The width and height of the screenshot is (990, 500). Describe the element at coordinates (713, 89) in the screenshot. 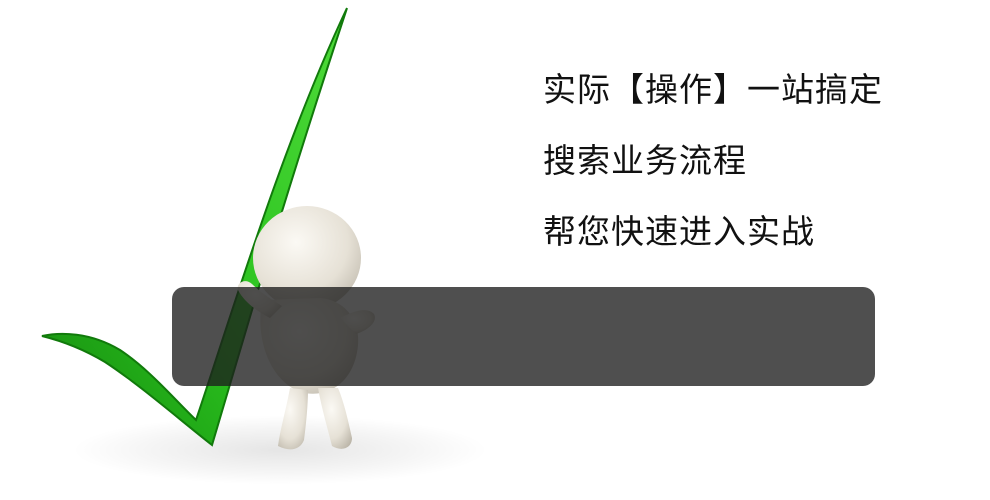

I see `headline-line-1: 实际【操作】一站搞定` at that location.